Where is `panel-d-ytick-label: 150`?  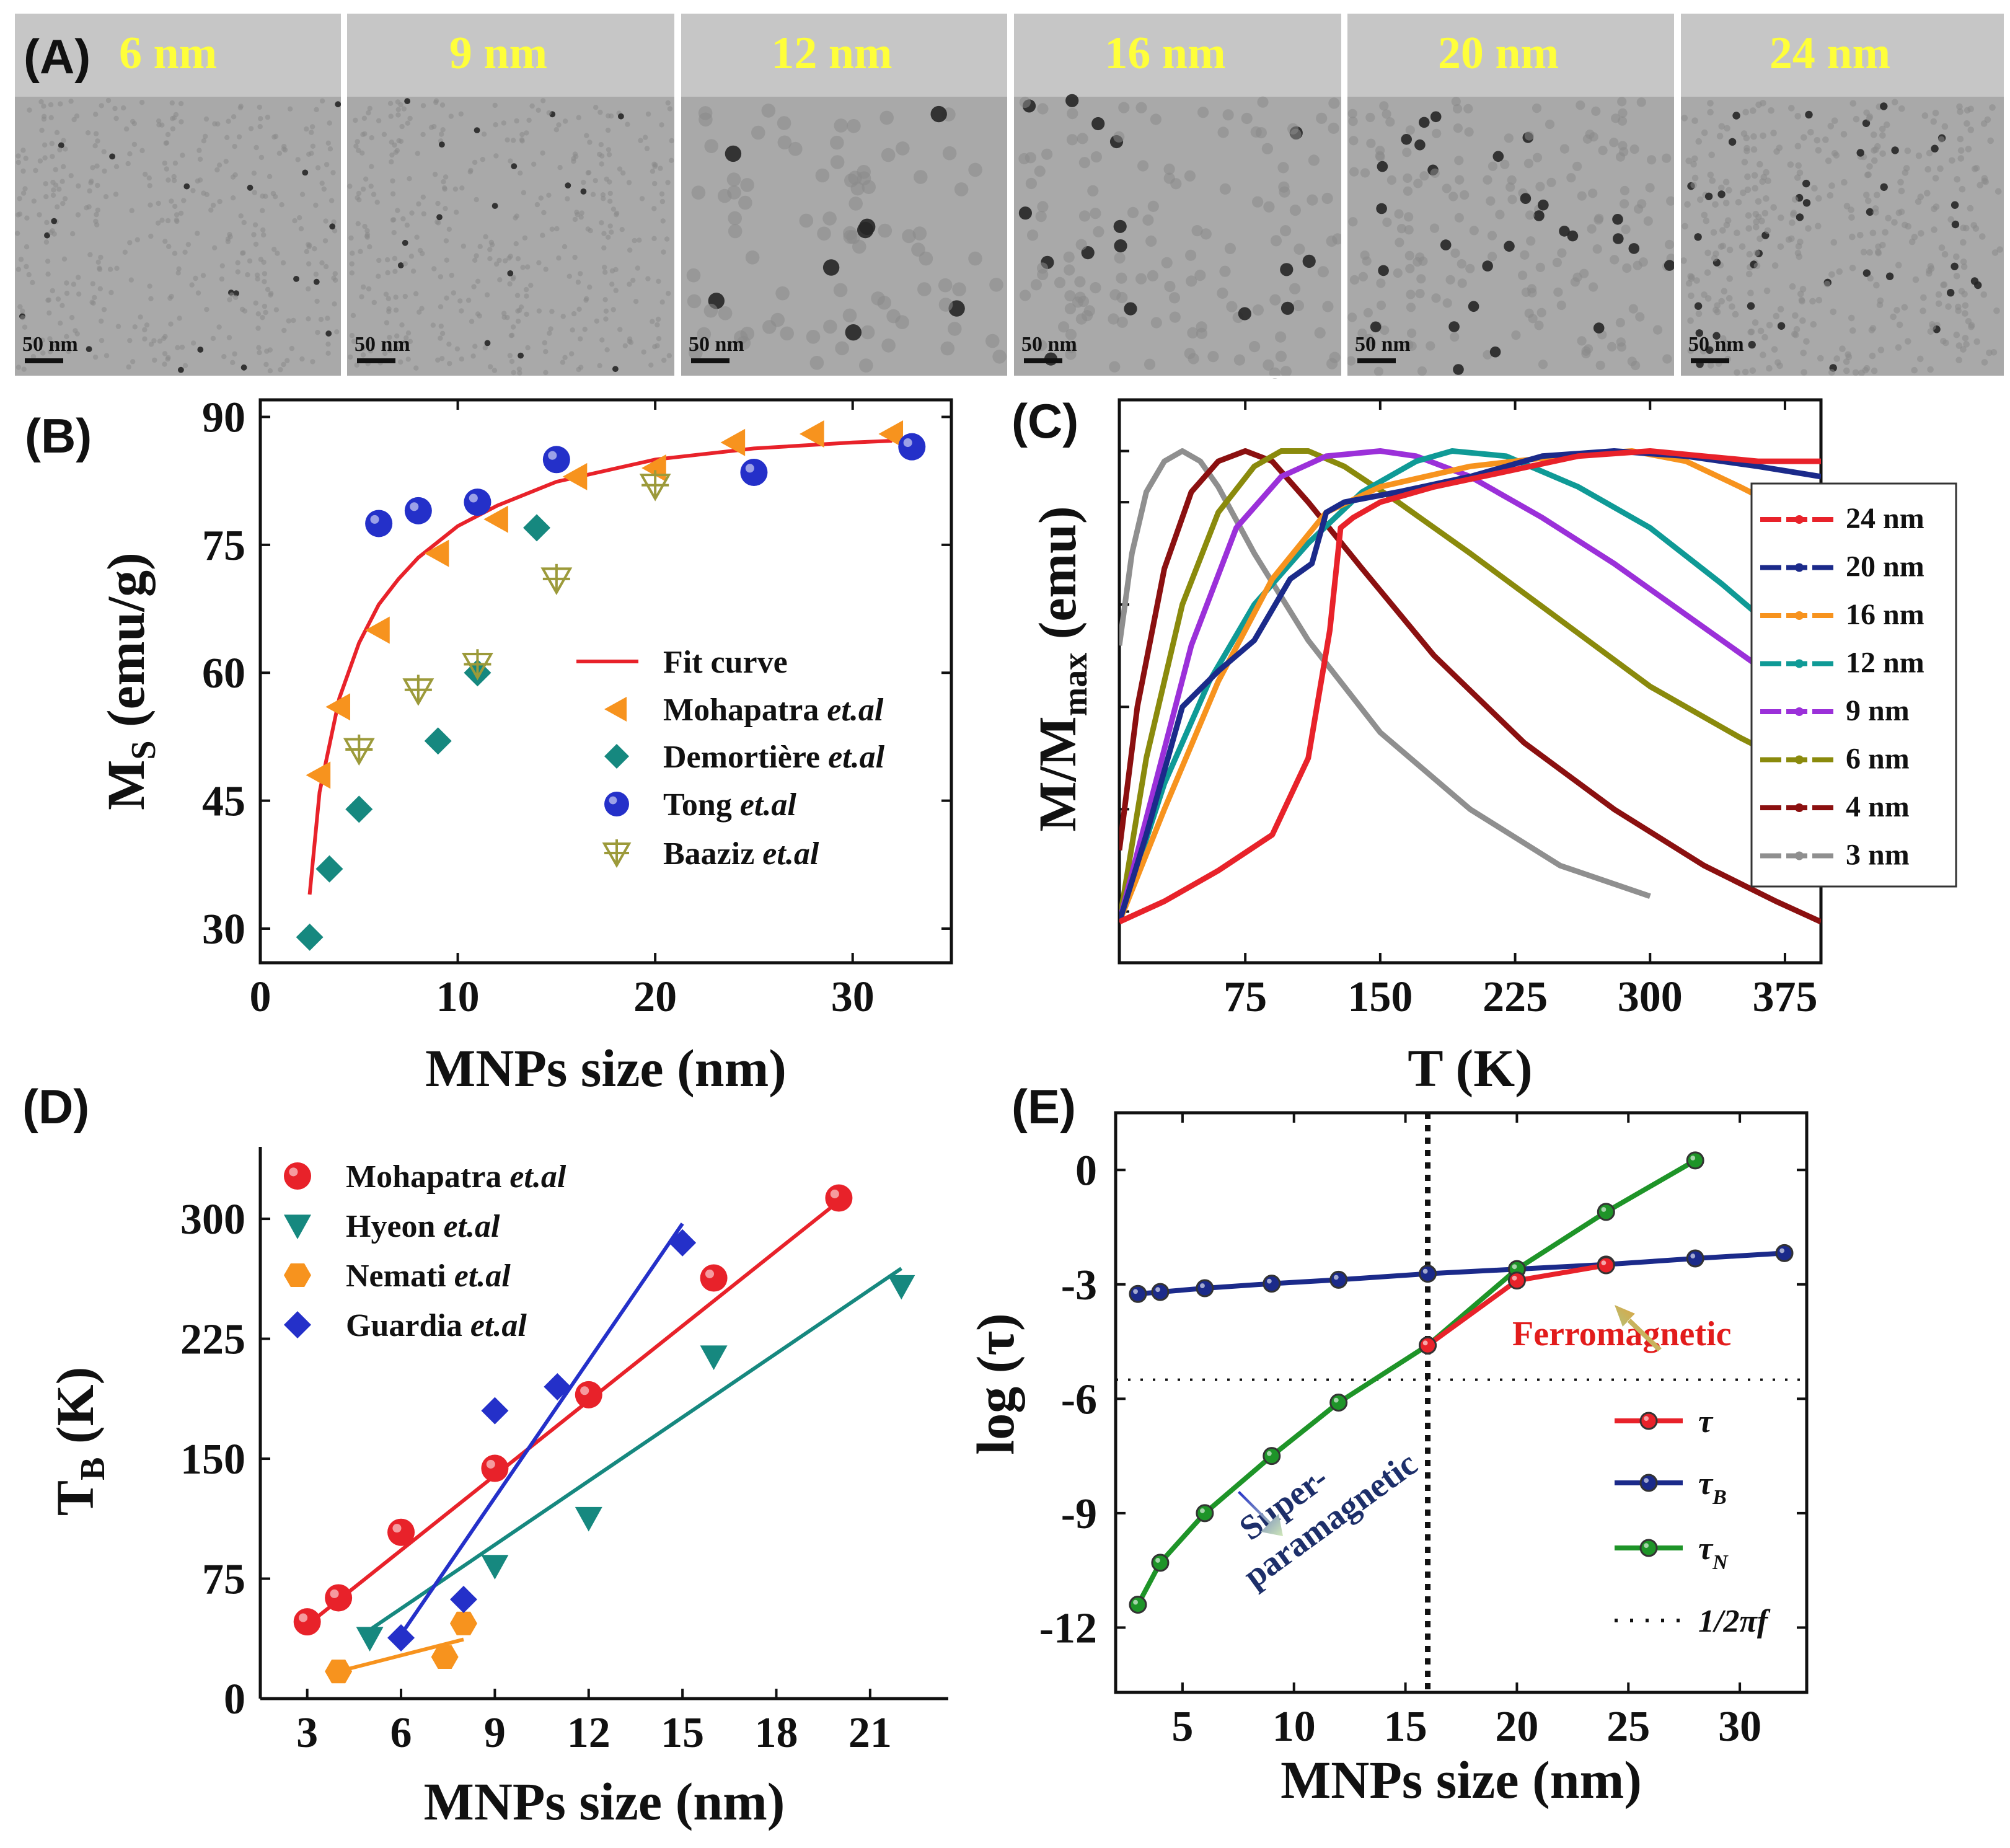
panel-d-ytick-label: 150 is located at coordinates (212, 1459).